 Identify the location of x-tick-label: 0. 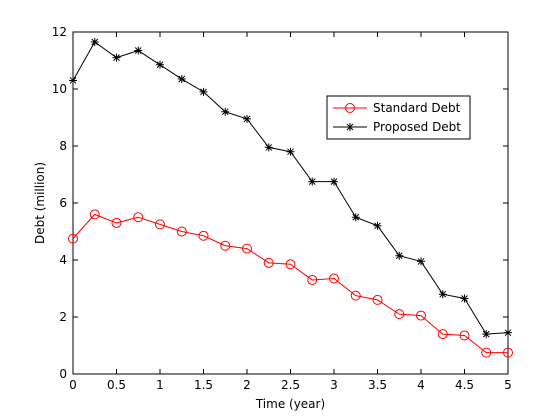
(73, 385).